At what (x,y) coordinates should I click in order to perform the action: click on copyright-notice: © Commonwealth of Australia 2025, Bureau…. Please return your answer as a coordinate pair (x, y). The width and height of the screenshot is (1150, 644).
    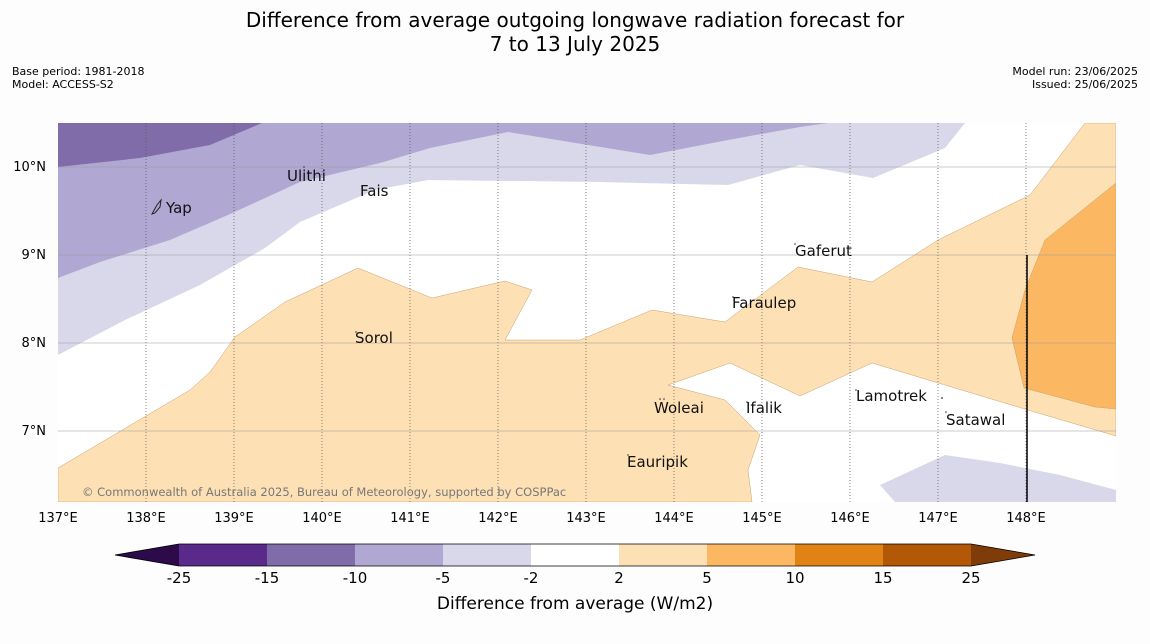
    Looking at the image, I should click on (324, 492).